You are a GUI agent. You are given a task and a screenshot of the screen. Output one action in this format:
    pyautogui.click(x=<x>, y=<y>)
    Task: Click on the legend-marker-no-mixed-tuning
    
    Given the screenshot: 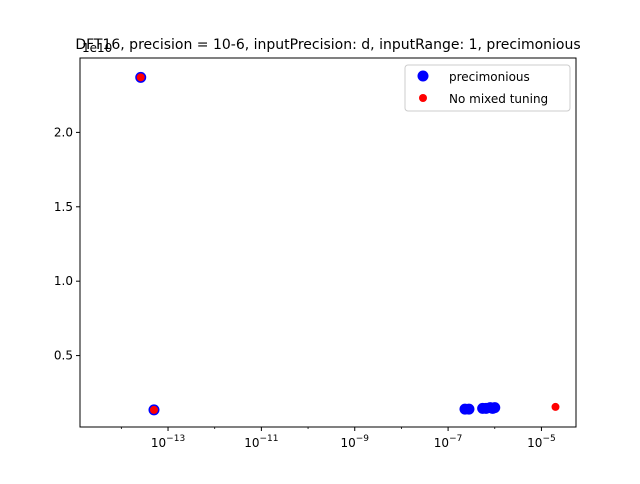 What is the action you would take?
    pyautogui.click(x=423, y=98)
    